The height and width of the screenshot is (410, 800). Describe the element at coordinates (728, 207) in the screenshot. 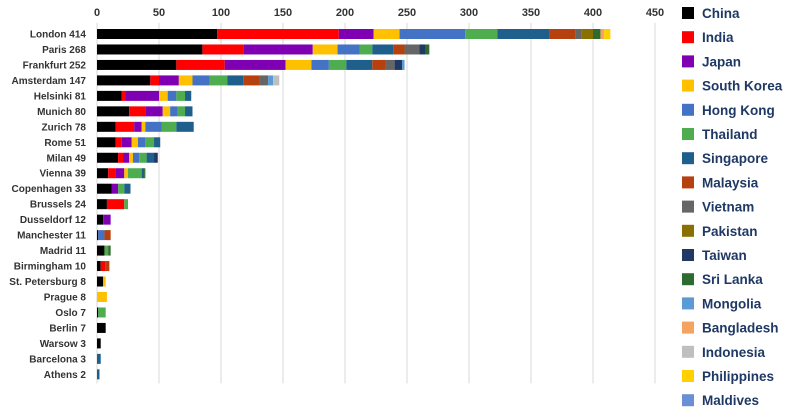

I see `legend-label: Vietnam` at that location.